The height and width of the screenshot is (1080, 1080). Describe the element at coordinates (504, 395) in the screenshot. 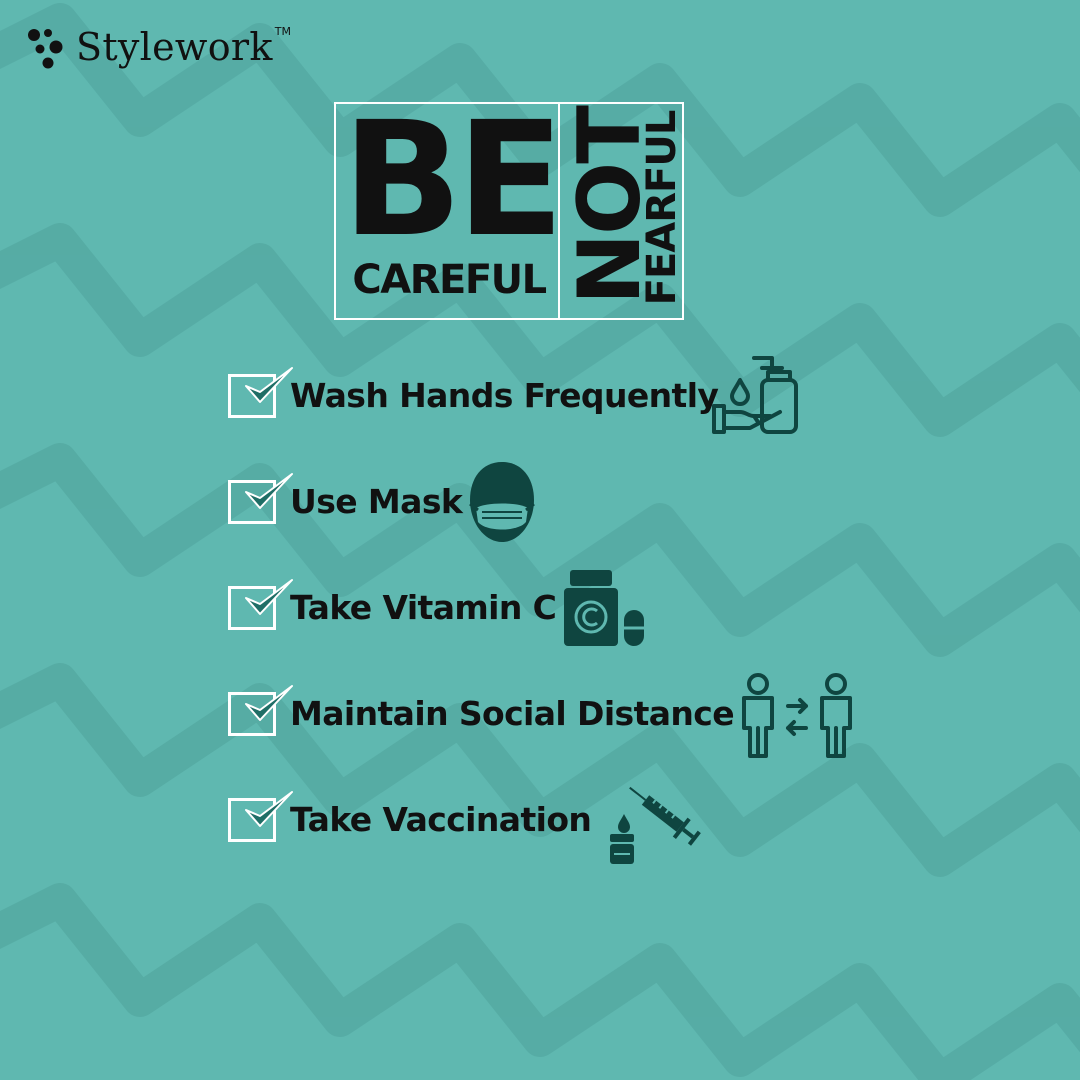

I see `item-label: Wash Hands Frequently` at that location.